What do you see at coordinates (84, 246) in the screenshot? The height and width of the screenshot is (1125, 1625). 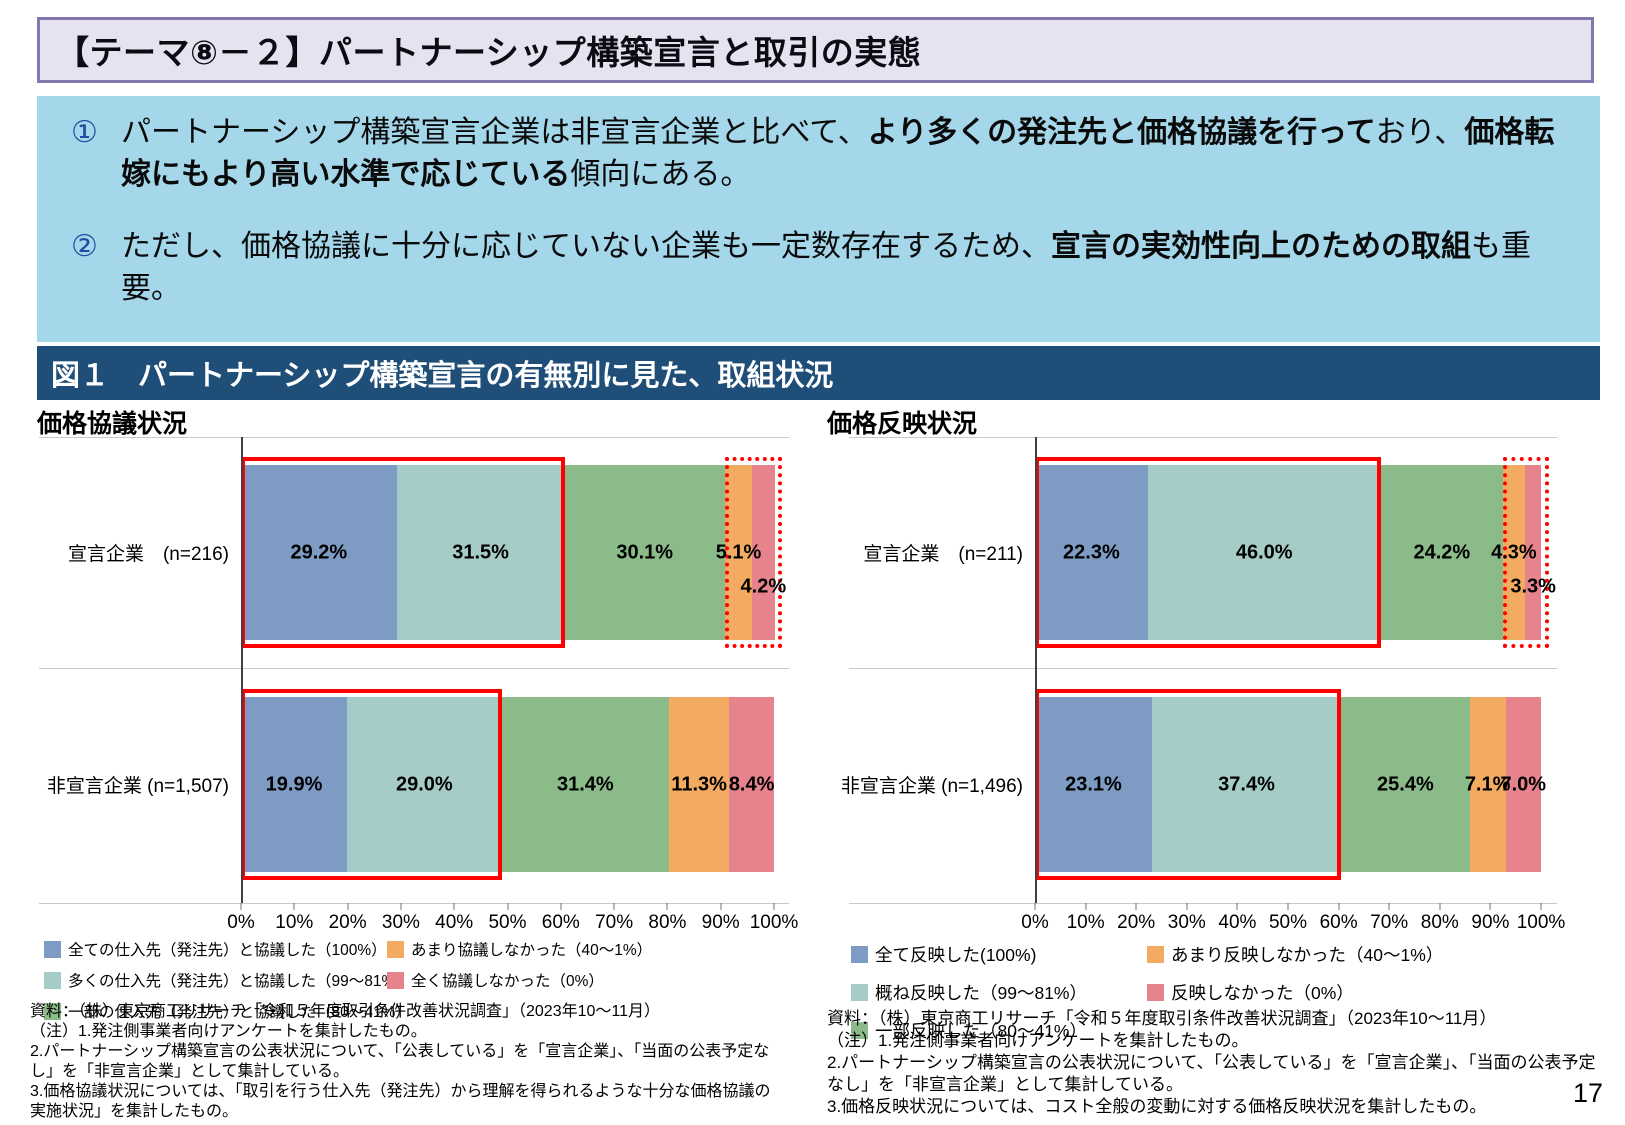 I see `circled-number-2: ②` at bounding box center [84, 246].